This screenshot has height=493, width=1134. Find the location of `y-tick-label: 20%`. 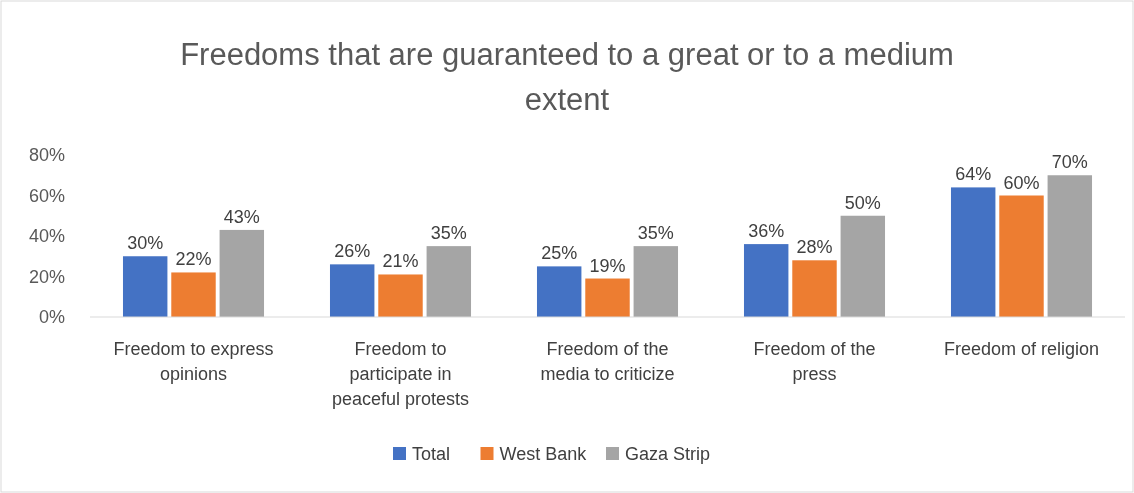

y-tick-label: 20% is located at coordinates (46, 276).